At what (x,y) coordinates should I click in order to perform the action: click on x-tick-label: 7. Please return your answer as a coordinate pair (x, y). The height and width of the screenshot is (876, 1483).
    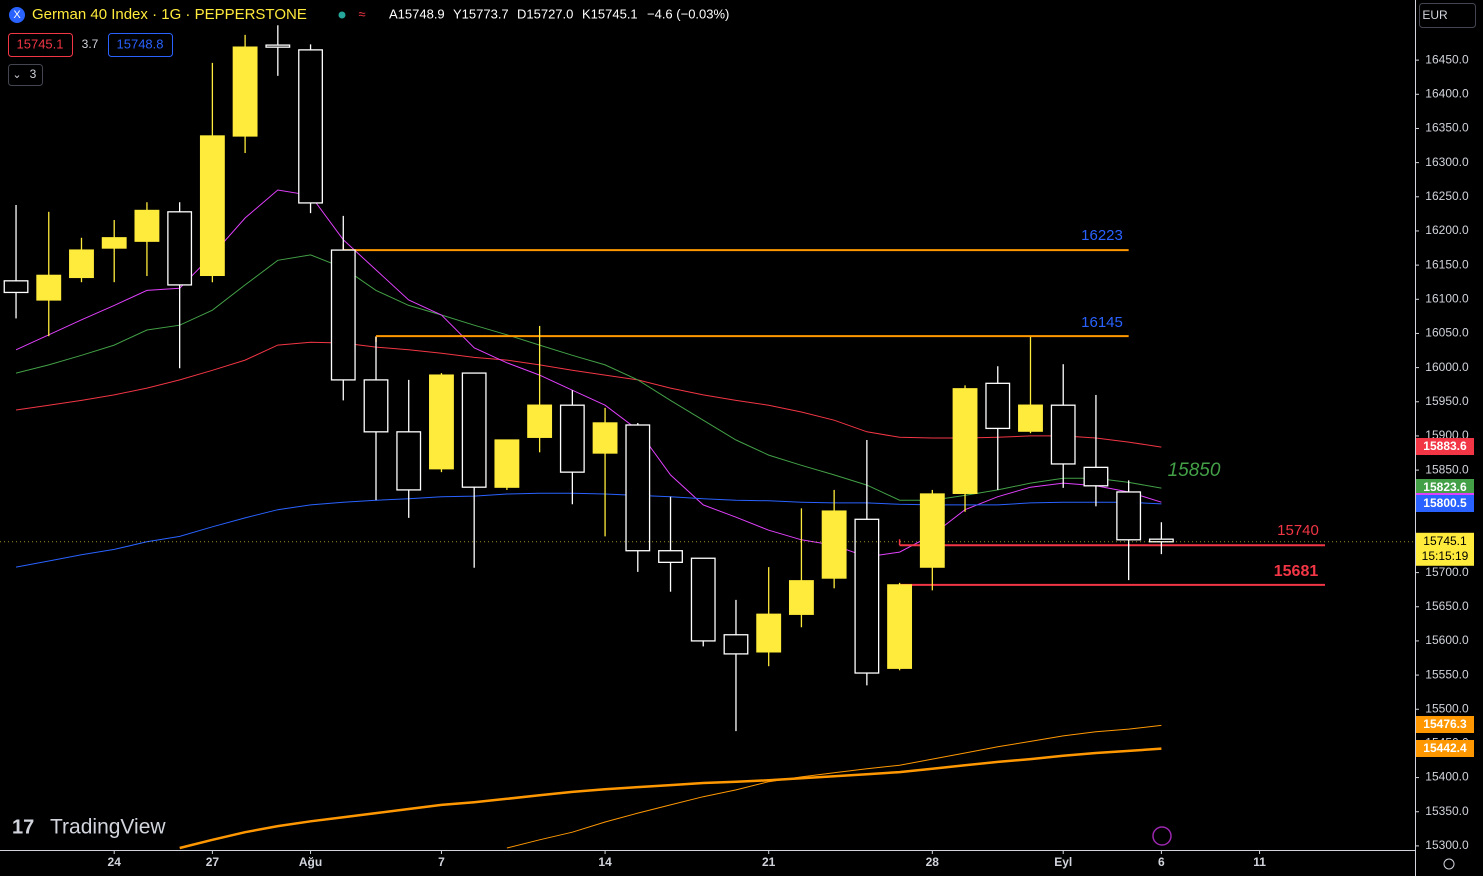
    Looking at the image, I should click on (441, 862).